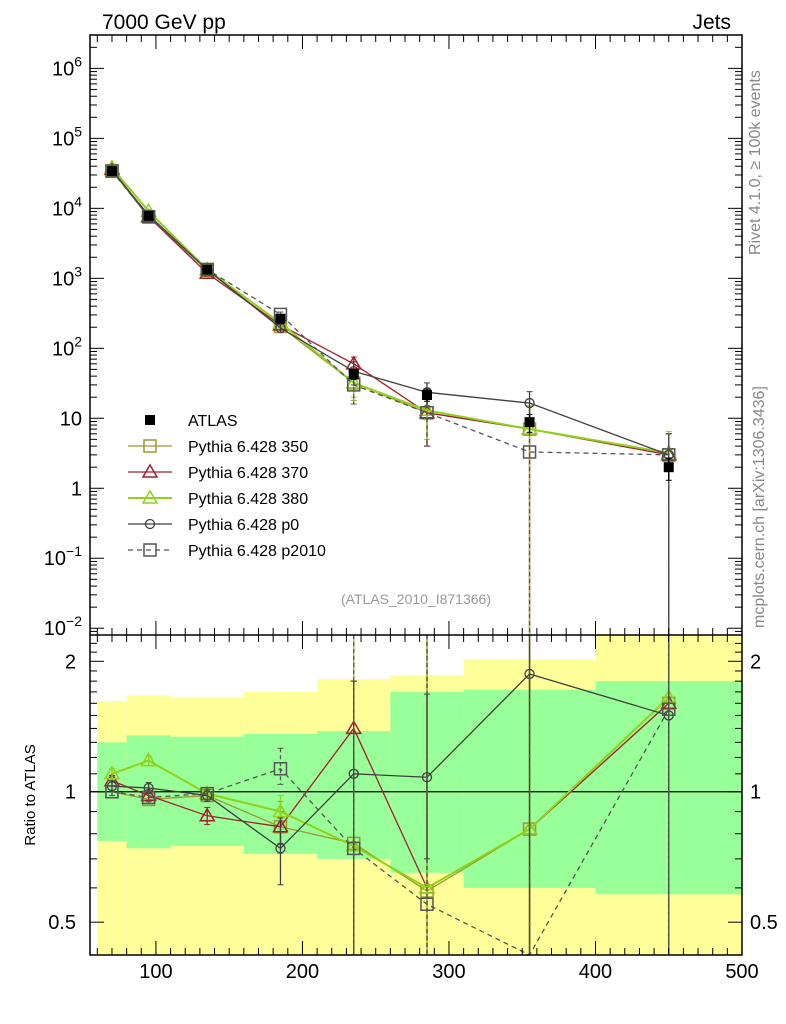  Describe the element at coordinates (63, 626) in the screenshot. I see `y-tick-label: 10⁻²` at that location.